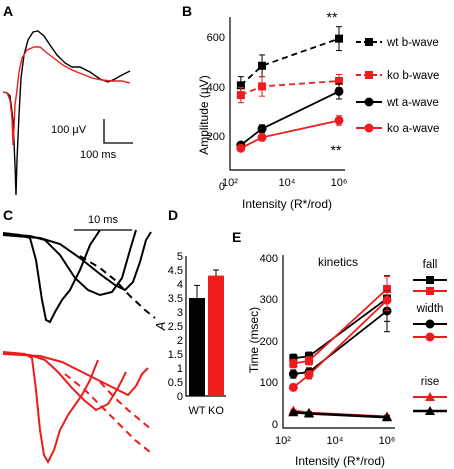  What do you see at coordinates (236, 237) in the screenshot?
I see `panel-e-label: E` at bounding box center [236, 237].